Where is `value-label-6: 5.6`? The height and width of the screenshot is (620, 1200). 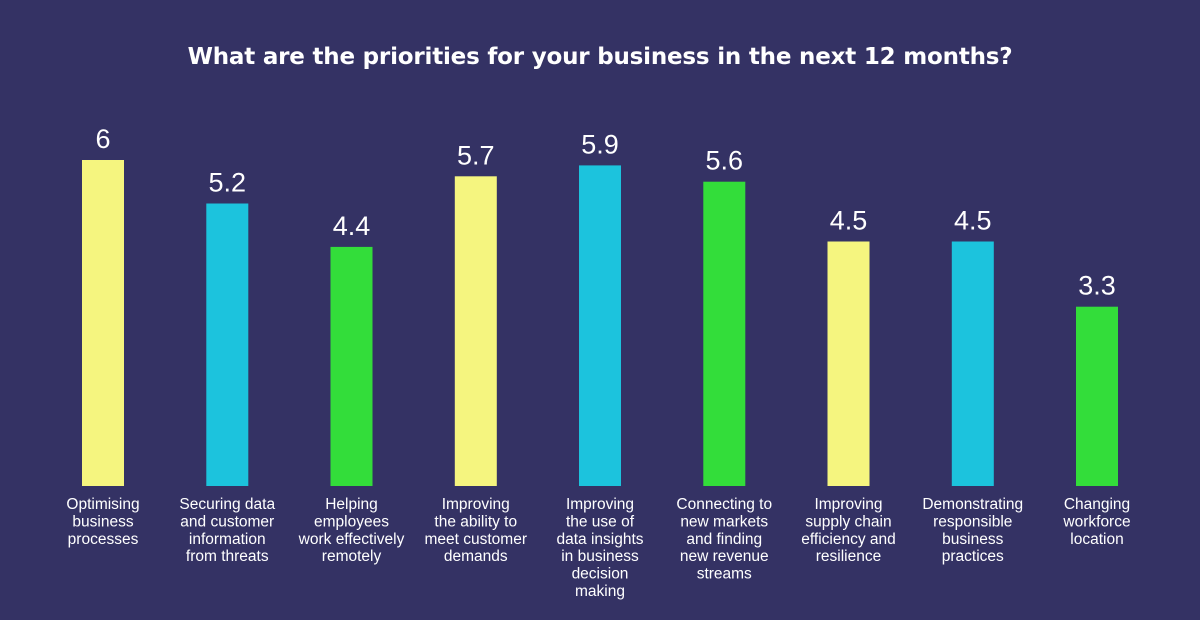
value-label-6: 5.6 is located at coordinates (724, 161).